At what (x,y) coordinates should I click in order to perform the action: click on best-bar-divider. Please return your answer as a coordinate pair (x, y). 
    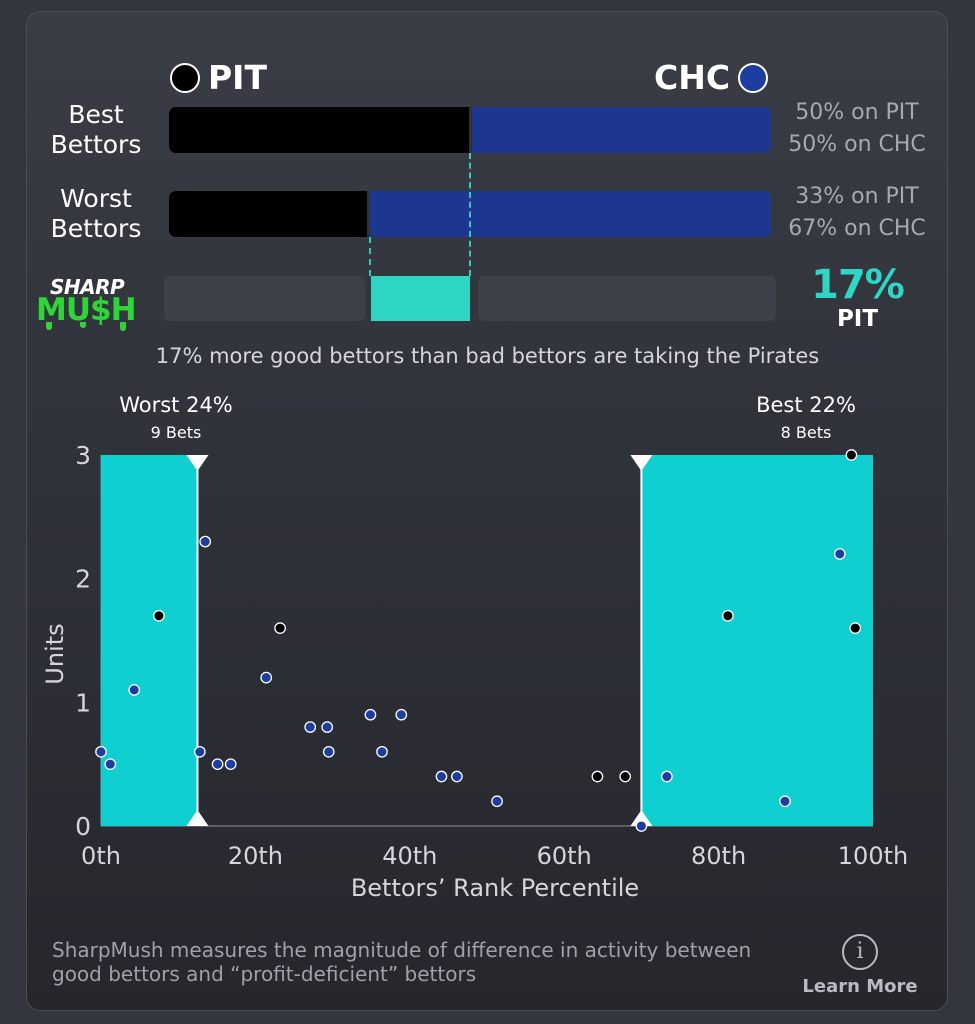
    Looking at the image, I should click on (470, 130).